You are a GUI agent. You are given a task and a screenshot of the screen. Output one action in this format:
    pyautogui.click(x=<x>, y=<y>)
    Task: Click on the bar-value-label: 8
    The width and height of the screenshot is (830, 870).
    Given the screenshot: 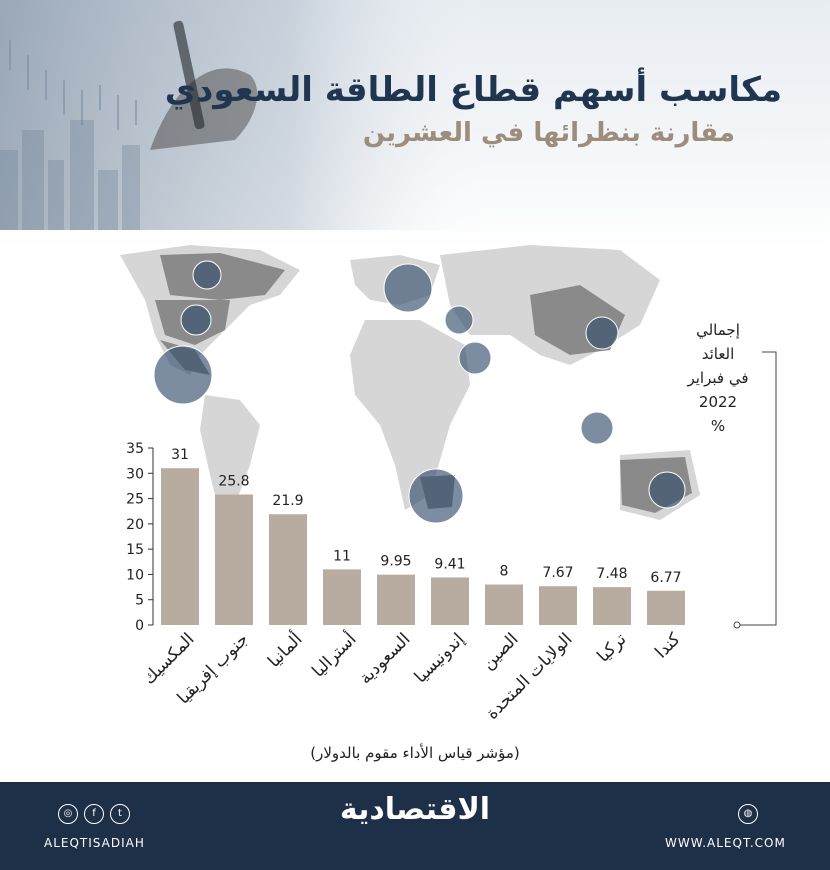 What is the action you would take?
    pyautogui.click(x=504, y=572)
    